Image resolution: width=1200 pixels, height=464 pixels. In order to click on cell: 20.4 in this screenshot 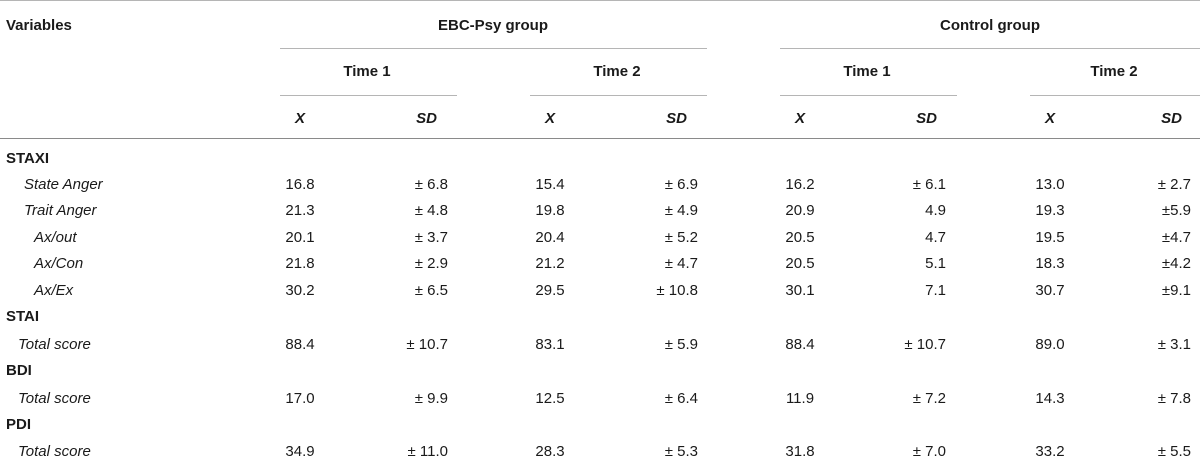, I will do `click(550, 237)`.